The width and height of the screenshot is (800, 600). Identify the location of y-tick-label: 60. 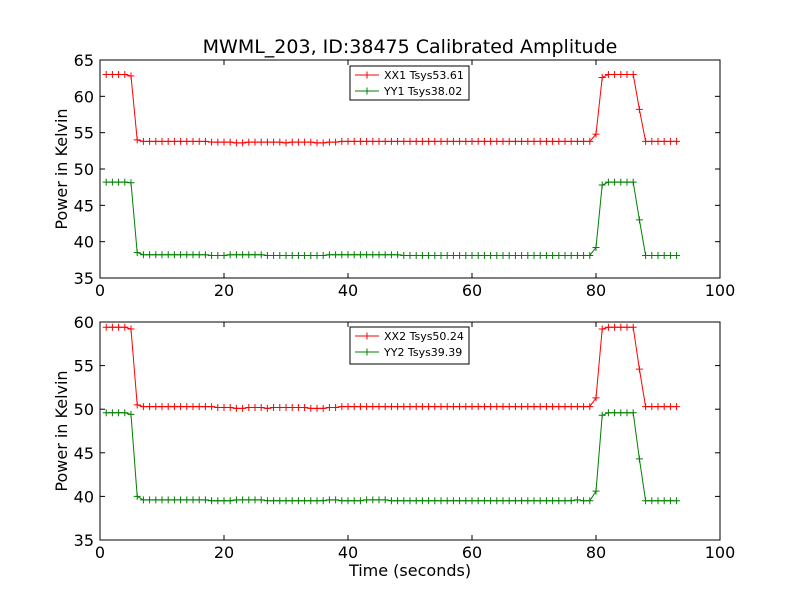
(84, 96).